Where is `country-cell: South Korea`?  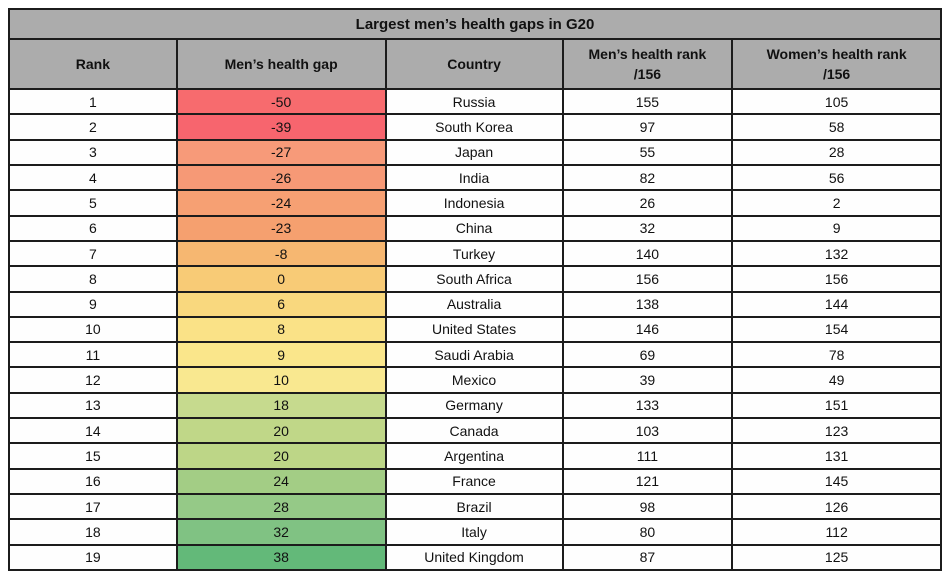 country-cell: South Korea is located at coordinates (474, 127).